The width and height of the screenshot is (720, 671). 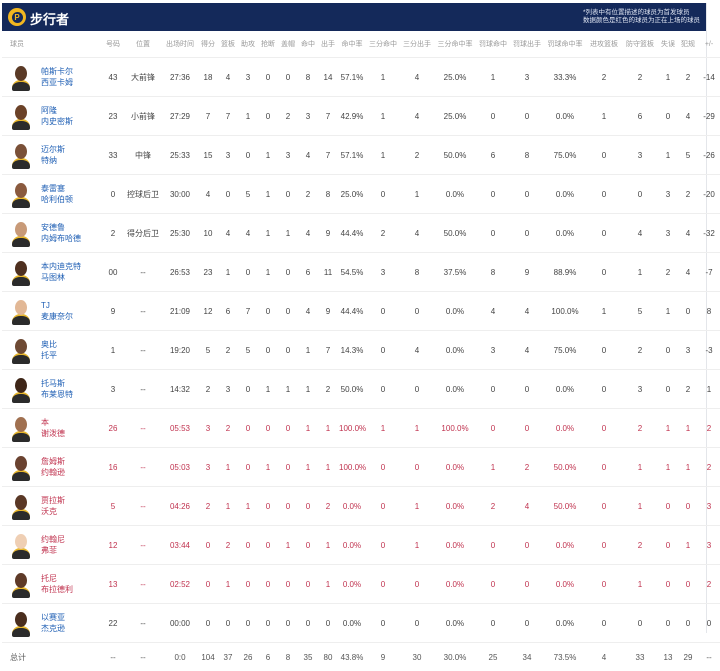 What do you see at coordinates (57, 194) in the screenshot?
I see `player-name-link: 泰雷塞哈利伯顿` at bounding box center [57, 194].